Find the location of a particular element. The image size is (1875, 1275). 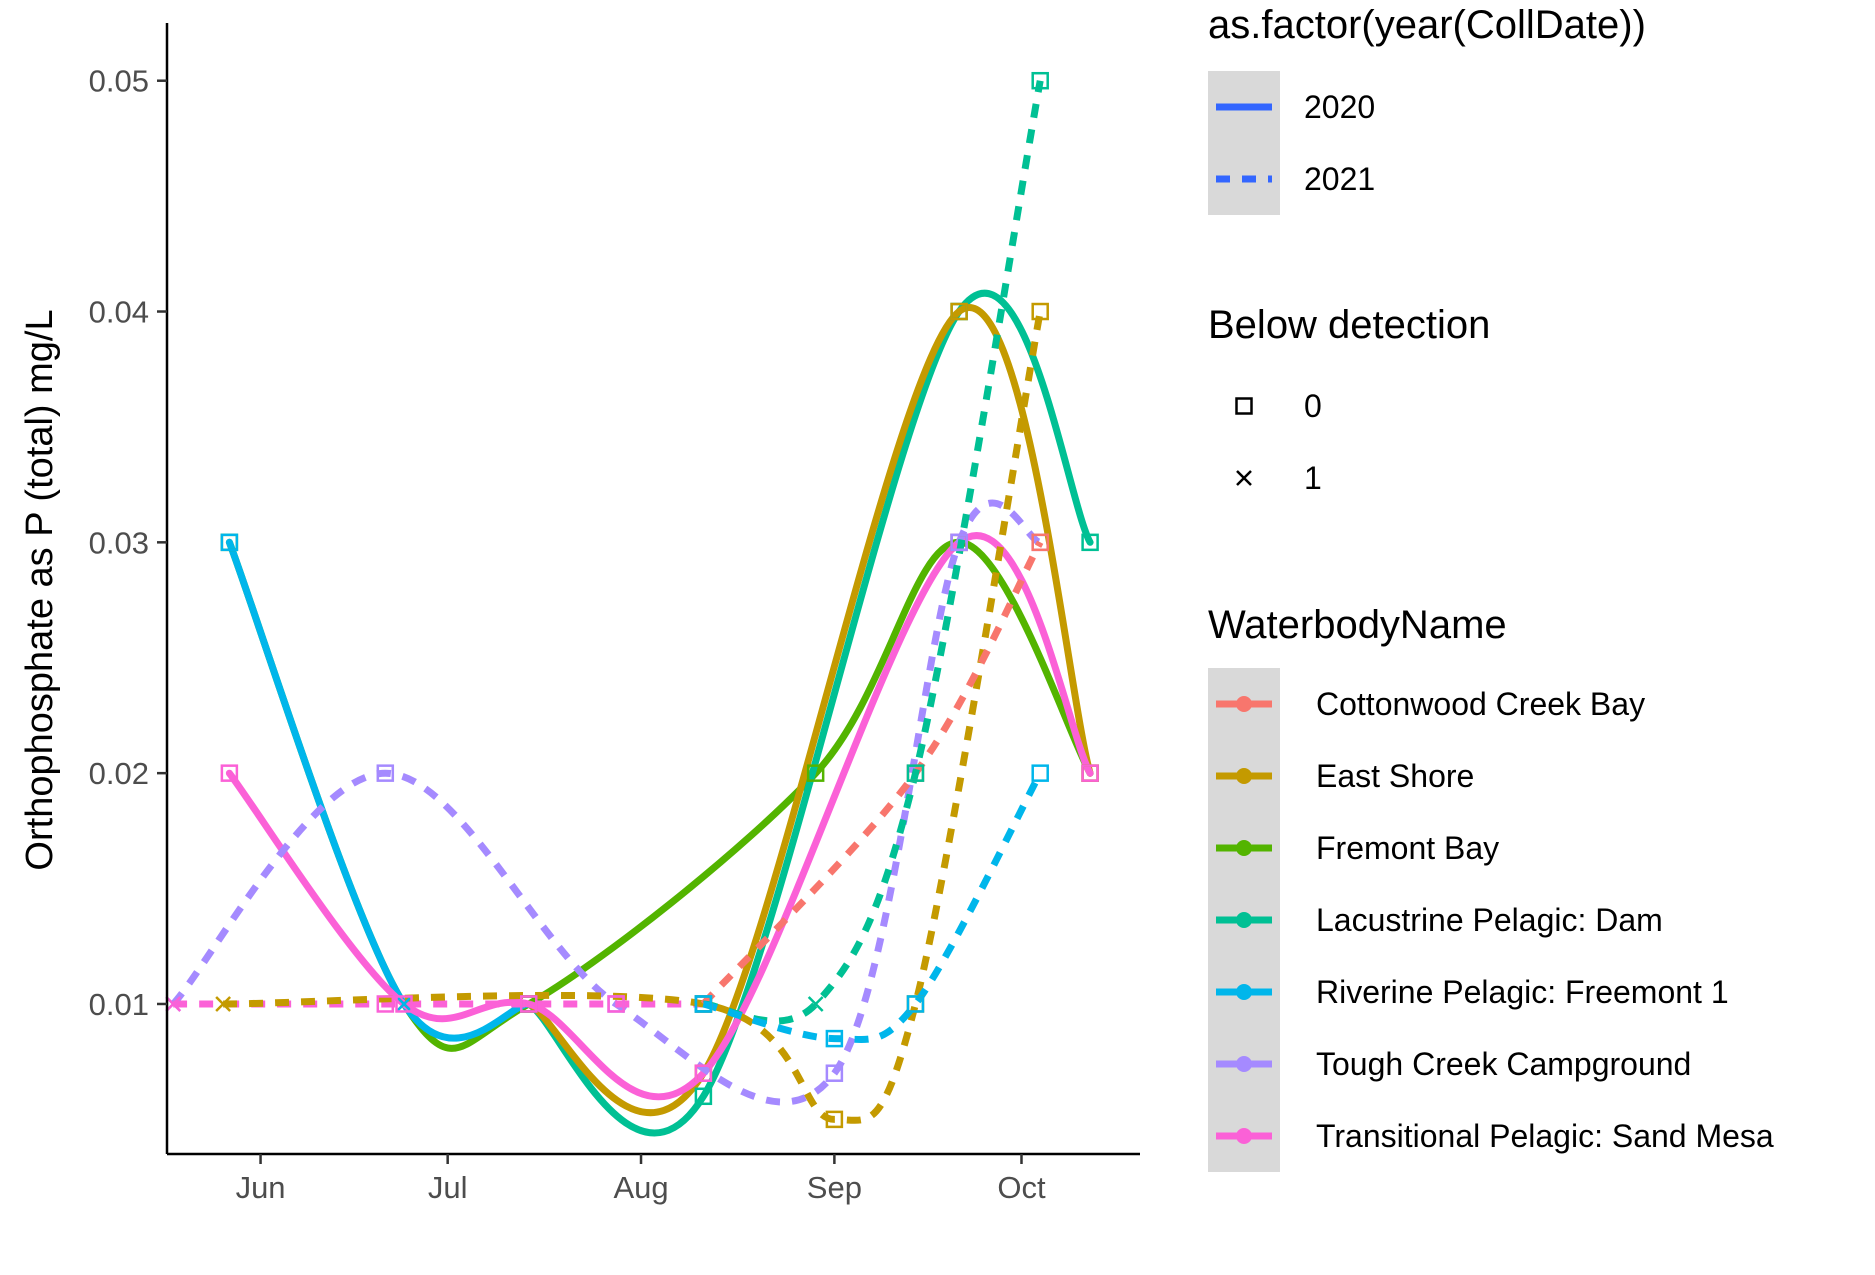

y-tick-label: 0.01 is located at coordinates (119, 1004).